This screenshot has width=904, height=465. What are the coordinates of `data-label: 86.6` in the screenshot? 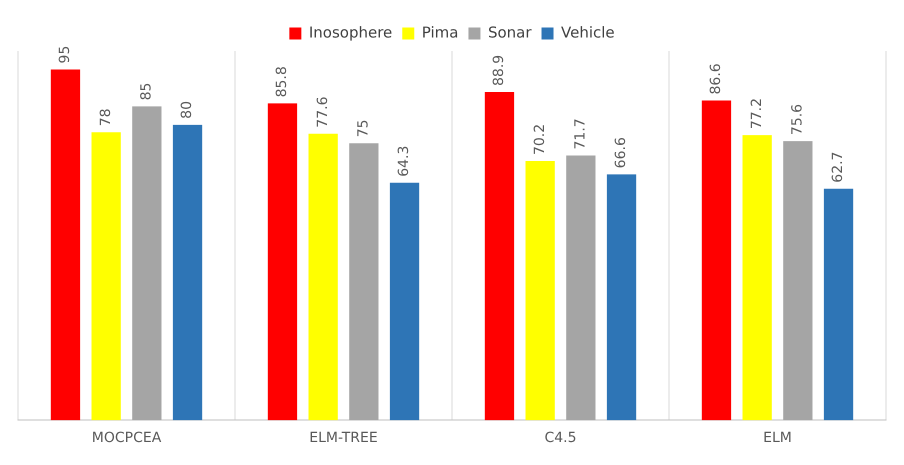 It's located at (716, 78).